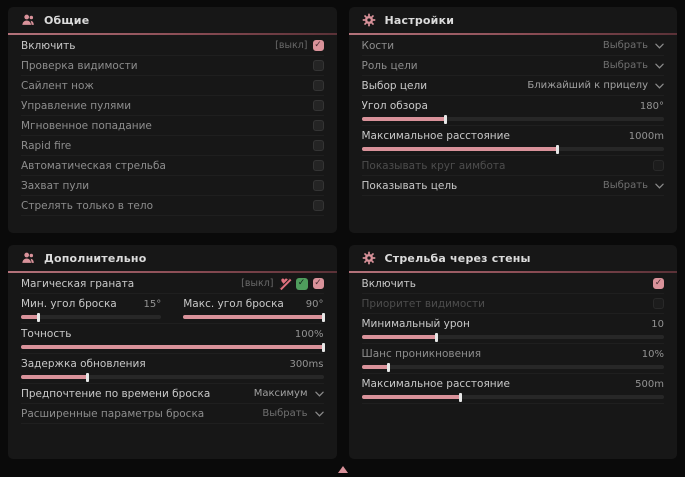 The width and height of the screenshot is (685, 477). I want to click on row-controls: Максимум, so click(289, 393).